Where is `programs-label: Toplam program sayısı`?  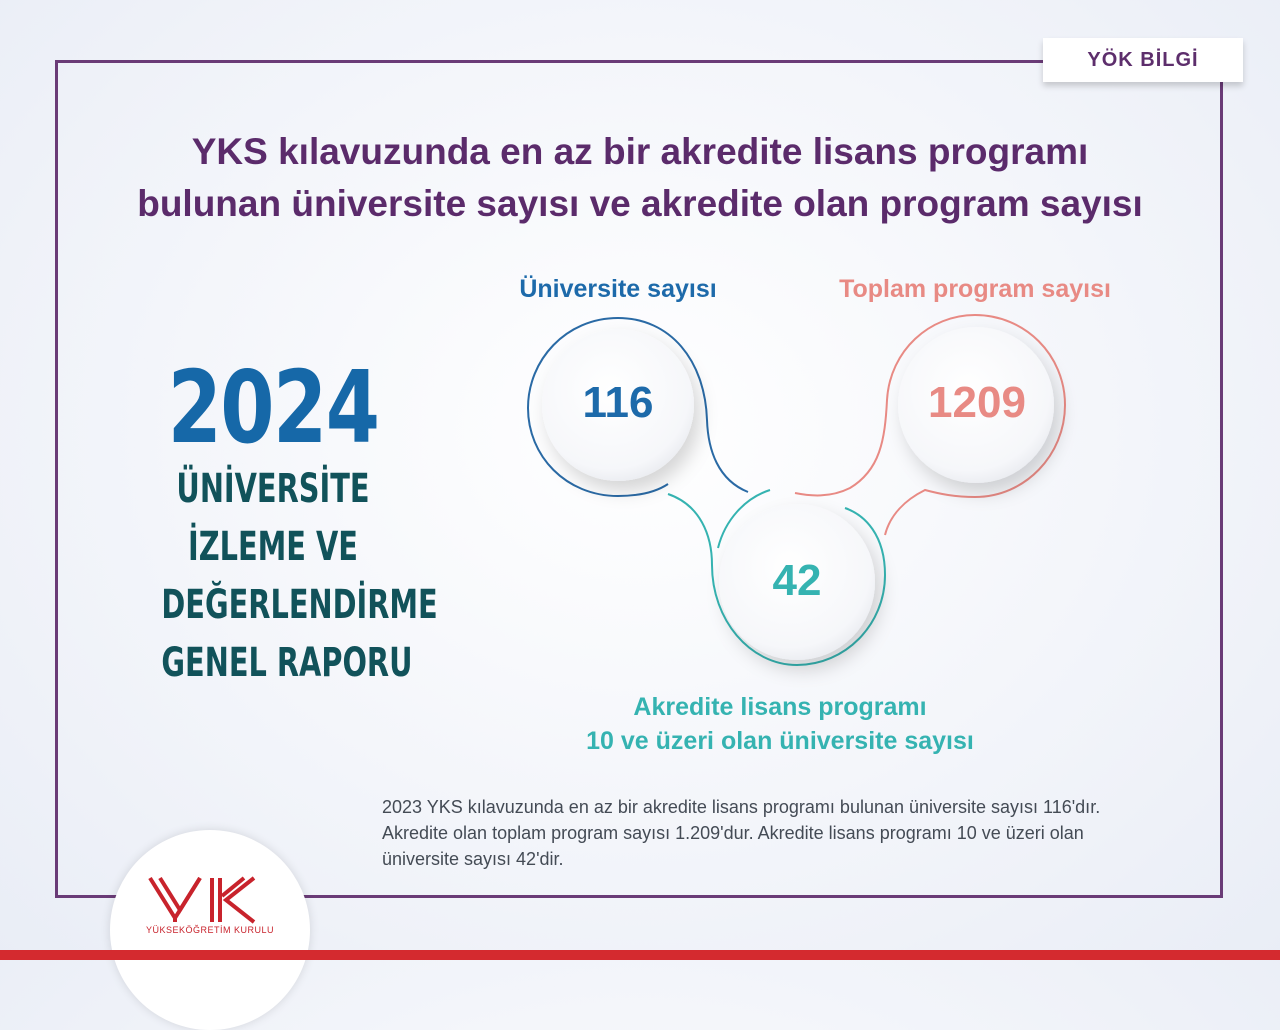 programs-label: Toplam program sayısı is located at coordinates (975, 289).